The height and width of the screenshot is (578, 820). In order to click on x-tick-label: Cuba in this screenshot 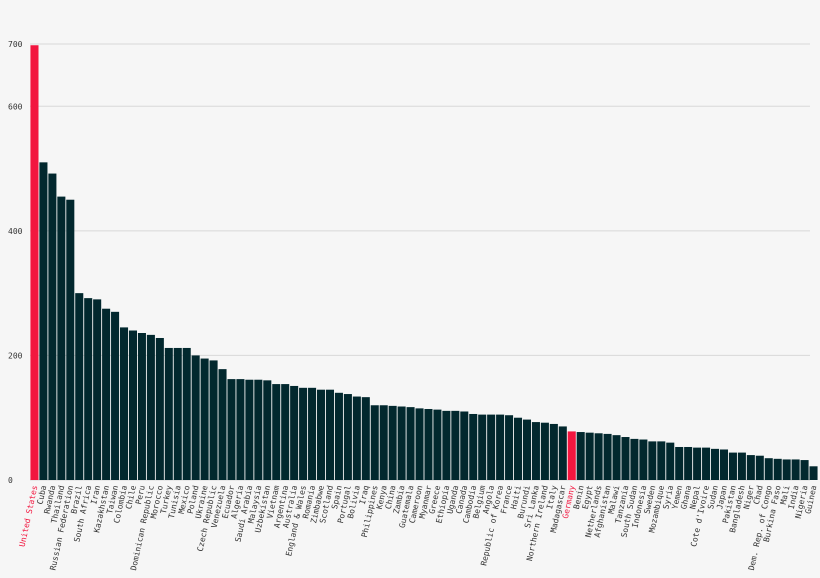, I will do `click(42, 494)`.